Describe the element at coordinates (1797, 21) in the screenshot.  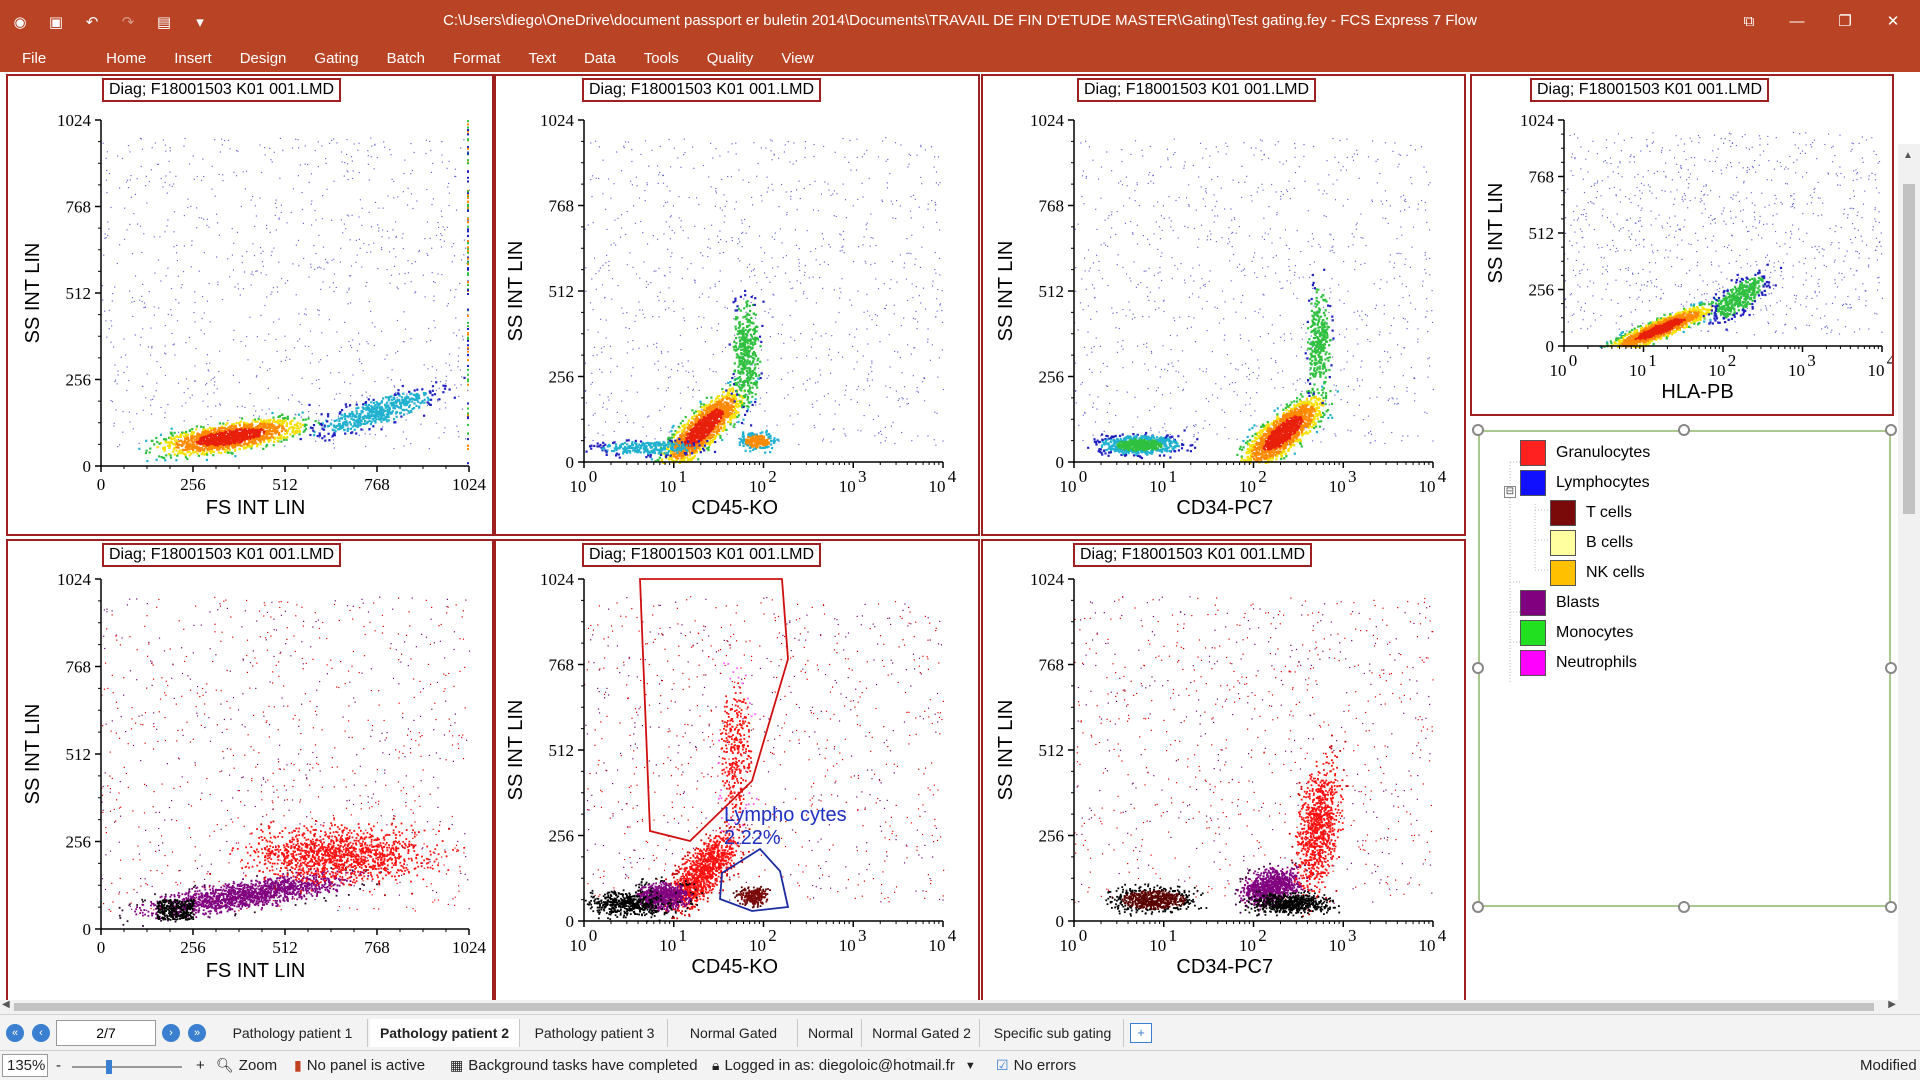
I see `minimize-icon: —` at that location.